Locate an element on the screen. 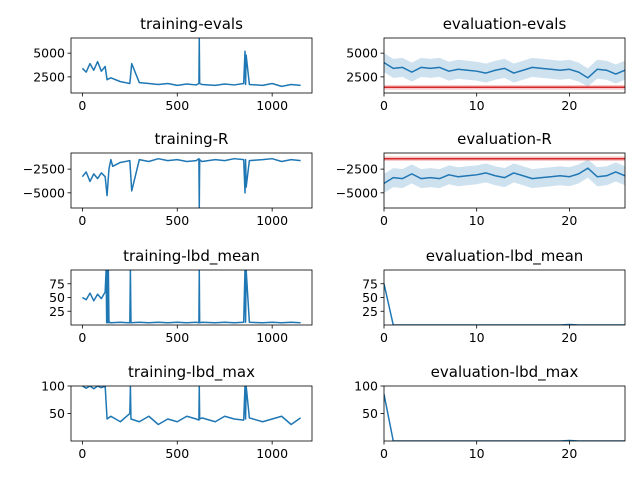 The width and height of the screenshot is (640, 485). chart-title: training-lbd_max is located at coordinates (191, 372).